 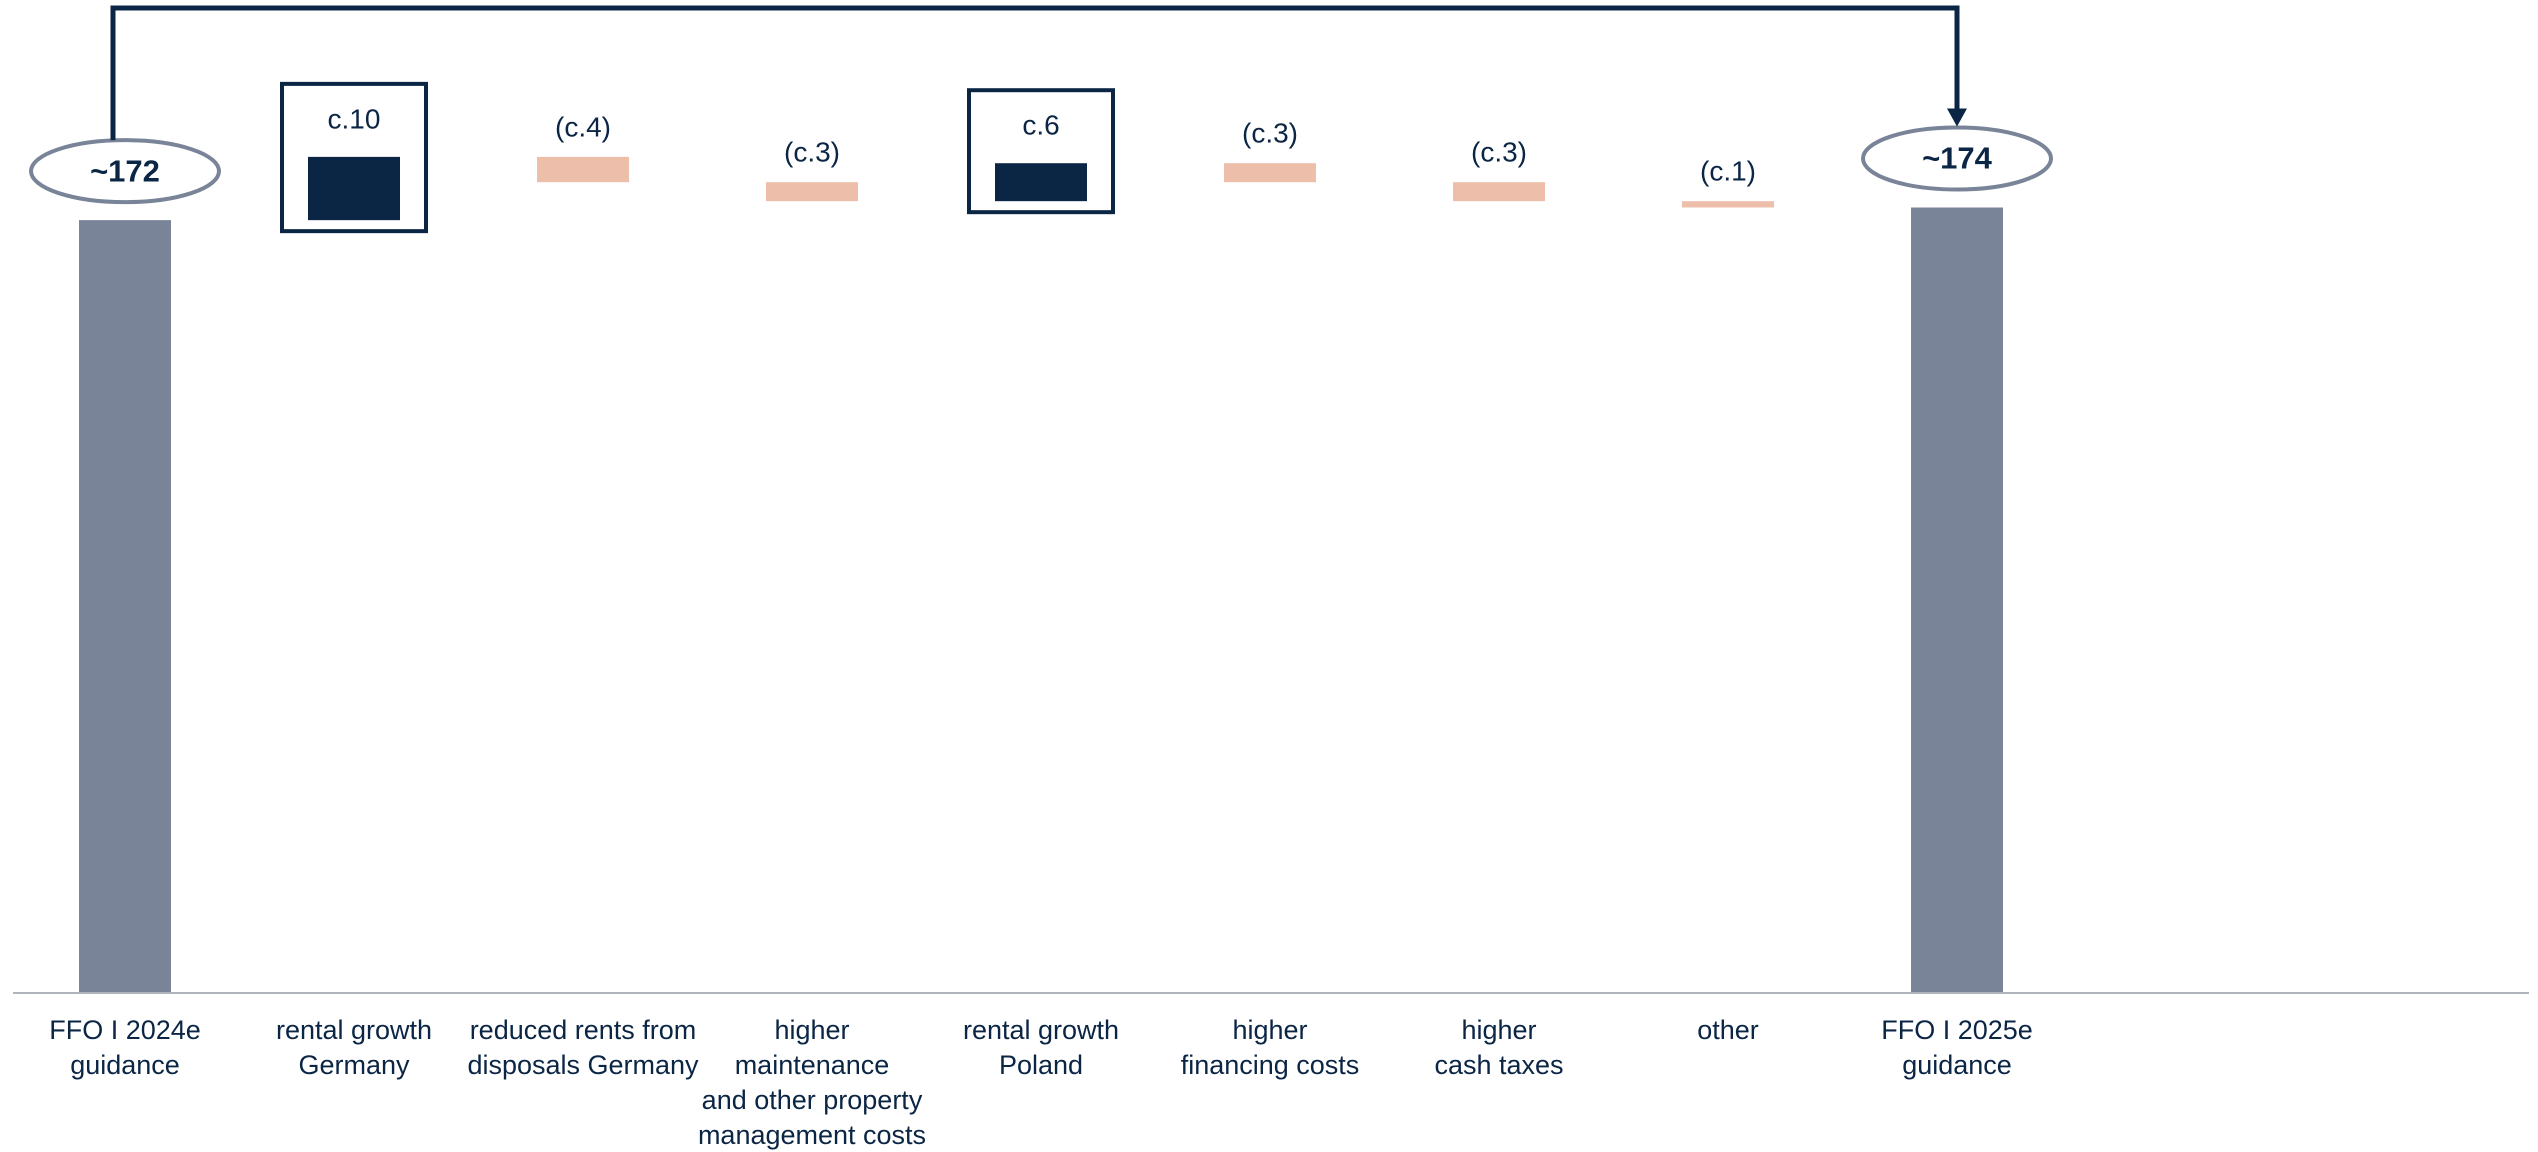 I want to click on value-label: ~174, so click(x=1957, y=158).